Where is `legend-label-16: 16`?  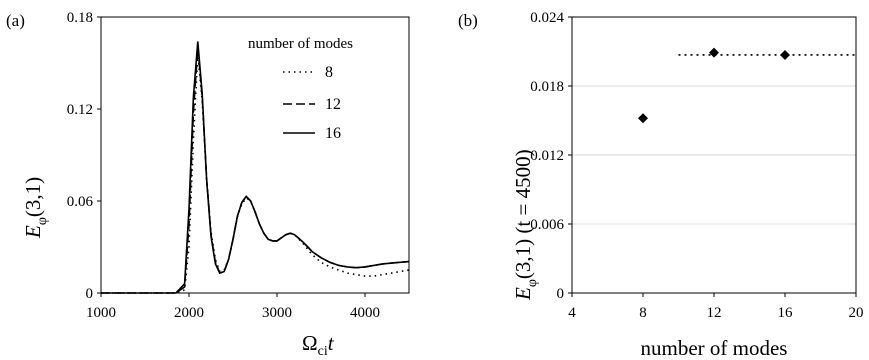 legend-label-16: 16 is located at coordinates (333, 133).